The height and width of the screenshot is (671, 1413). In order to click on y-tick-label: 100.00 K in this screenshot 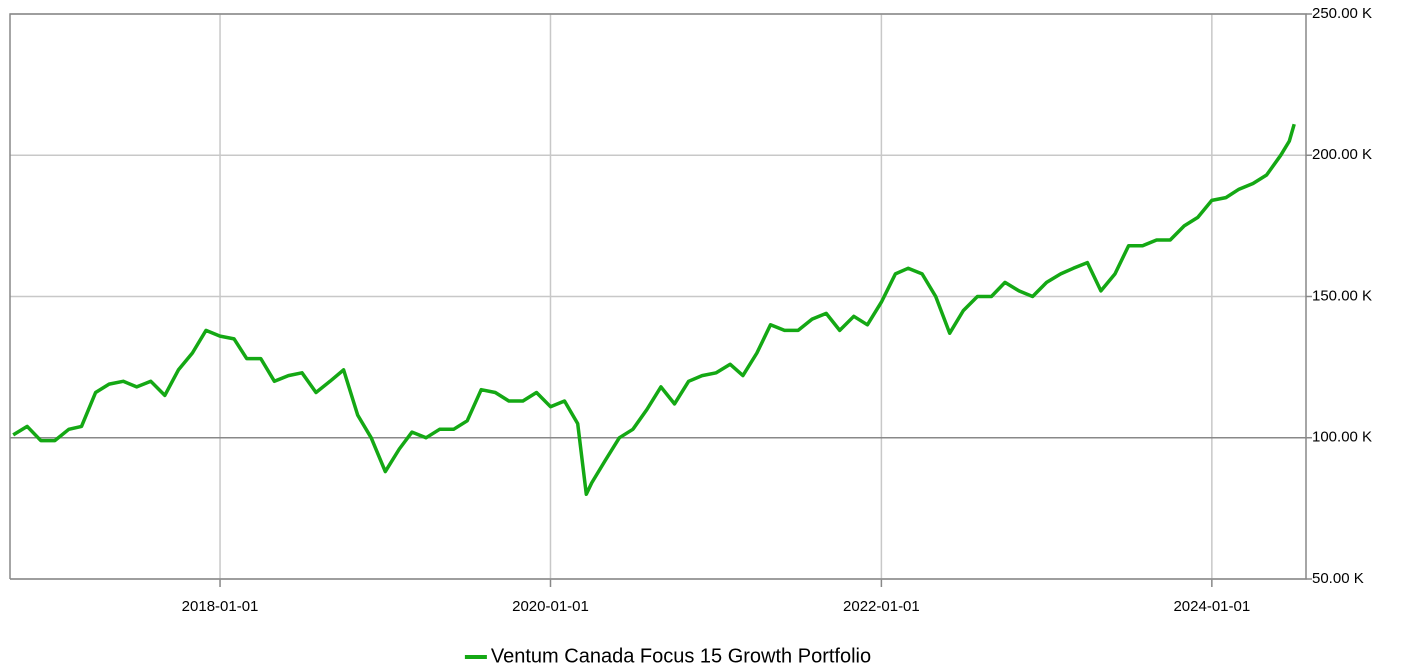, I will do `click(1342, 437)`.